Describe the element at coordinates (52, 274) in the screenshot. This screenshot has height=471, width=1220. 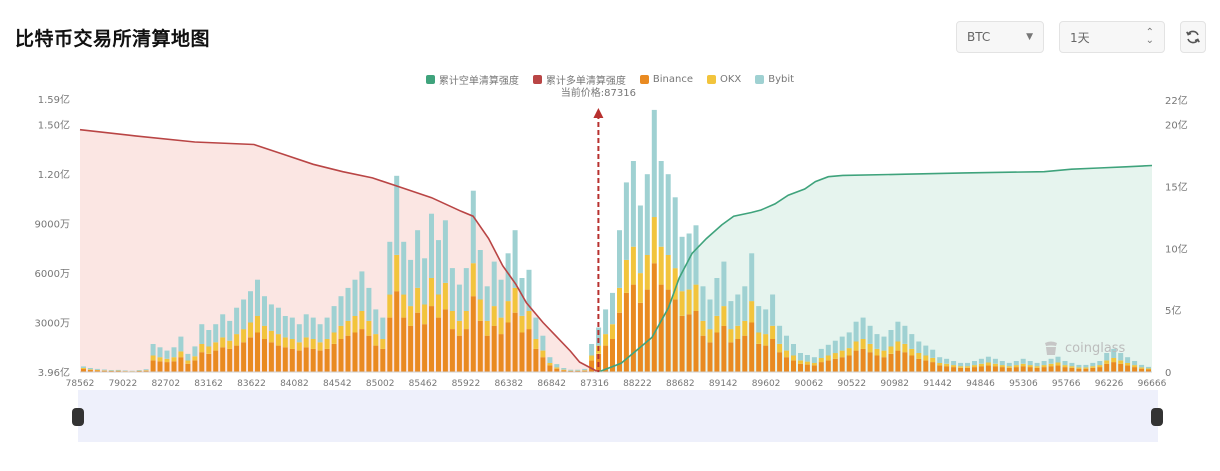
I see `left-tick-label: 6000万` at that location.